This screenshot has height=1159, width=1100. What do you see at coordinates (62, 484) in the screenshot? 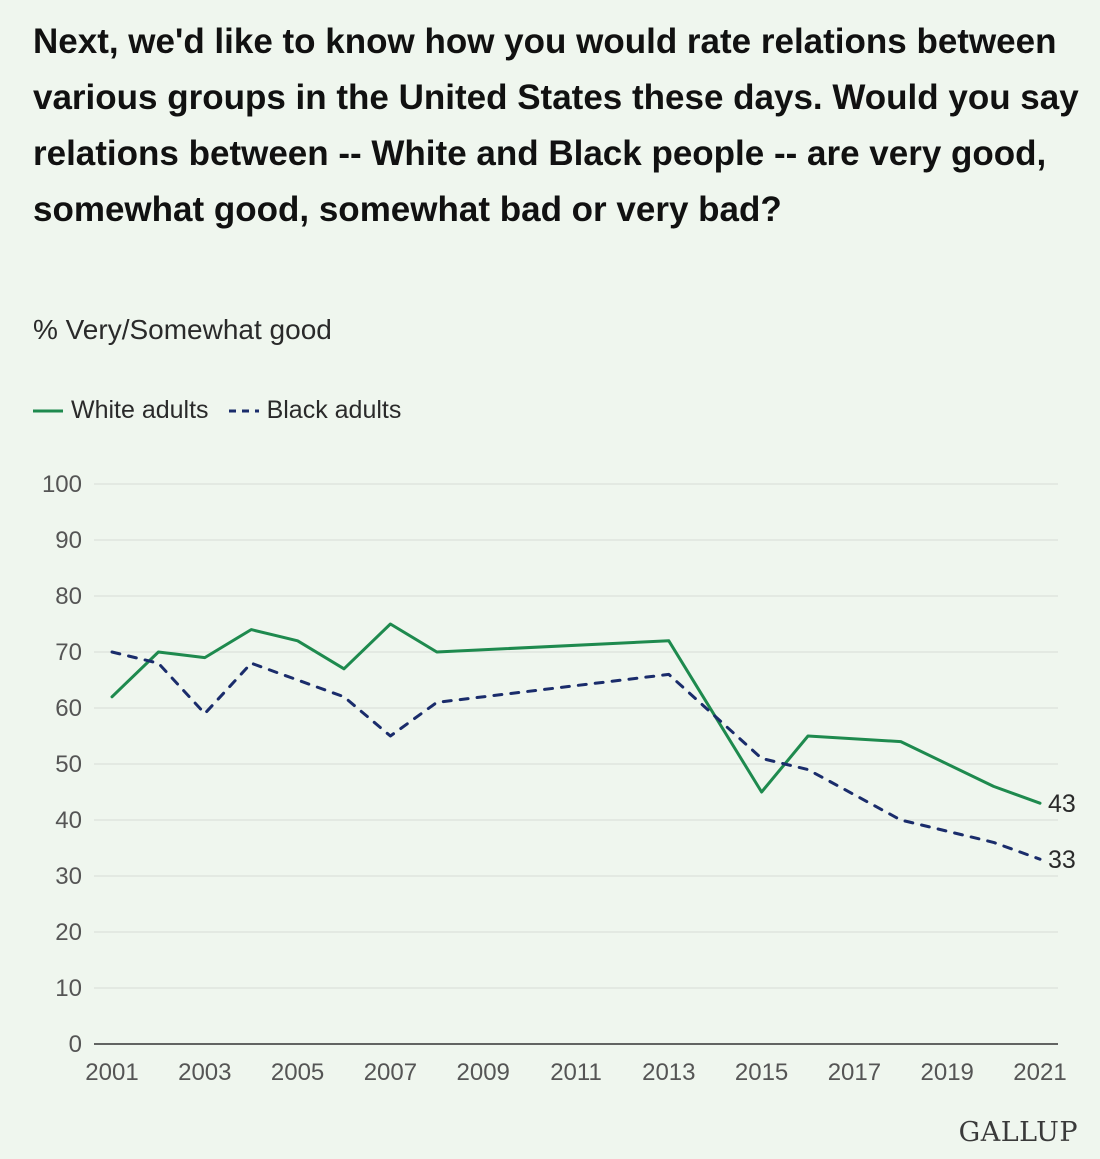
I see `y-tick-label-100: 100` at bounding box center [62, 484].